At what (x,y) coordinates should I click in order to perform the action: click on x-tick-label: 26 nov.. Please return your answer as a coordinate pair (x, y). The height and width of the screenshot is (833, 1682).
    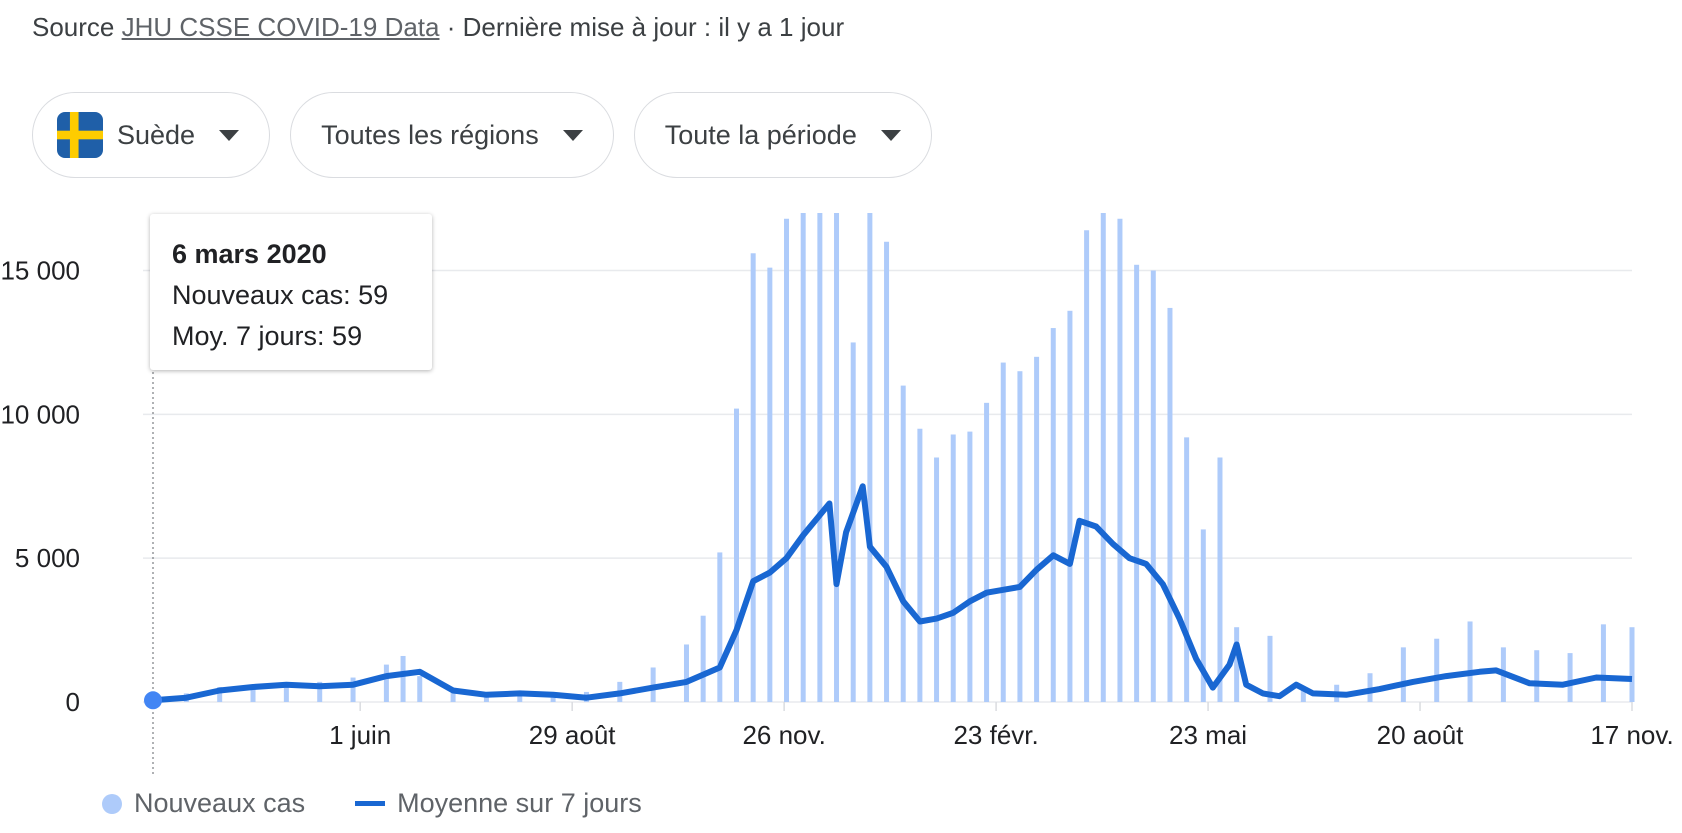
    Looking at the image, I should click on (783, 735).